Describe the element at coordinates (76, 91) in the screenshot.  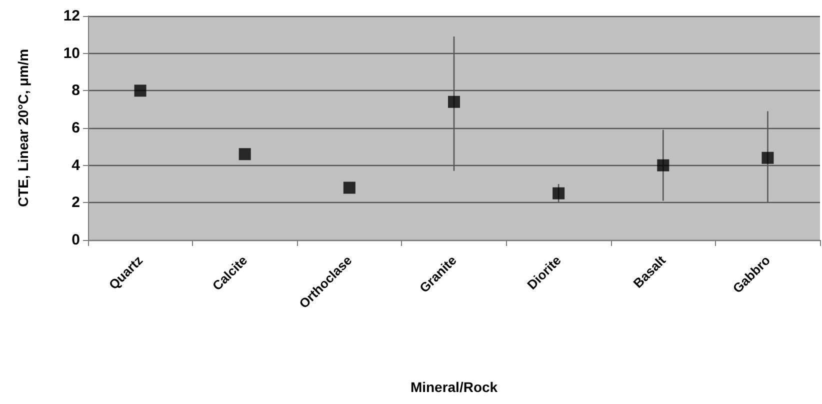
I see `y-tick-label: 8` at that location.